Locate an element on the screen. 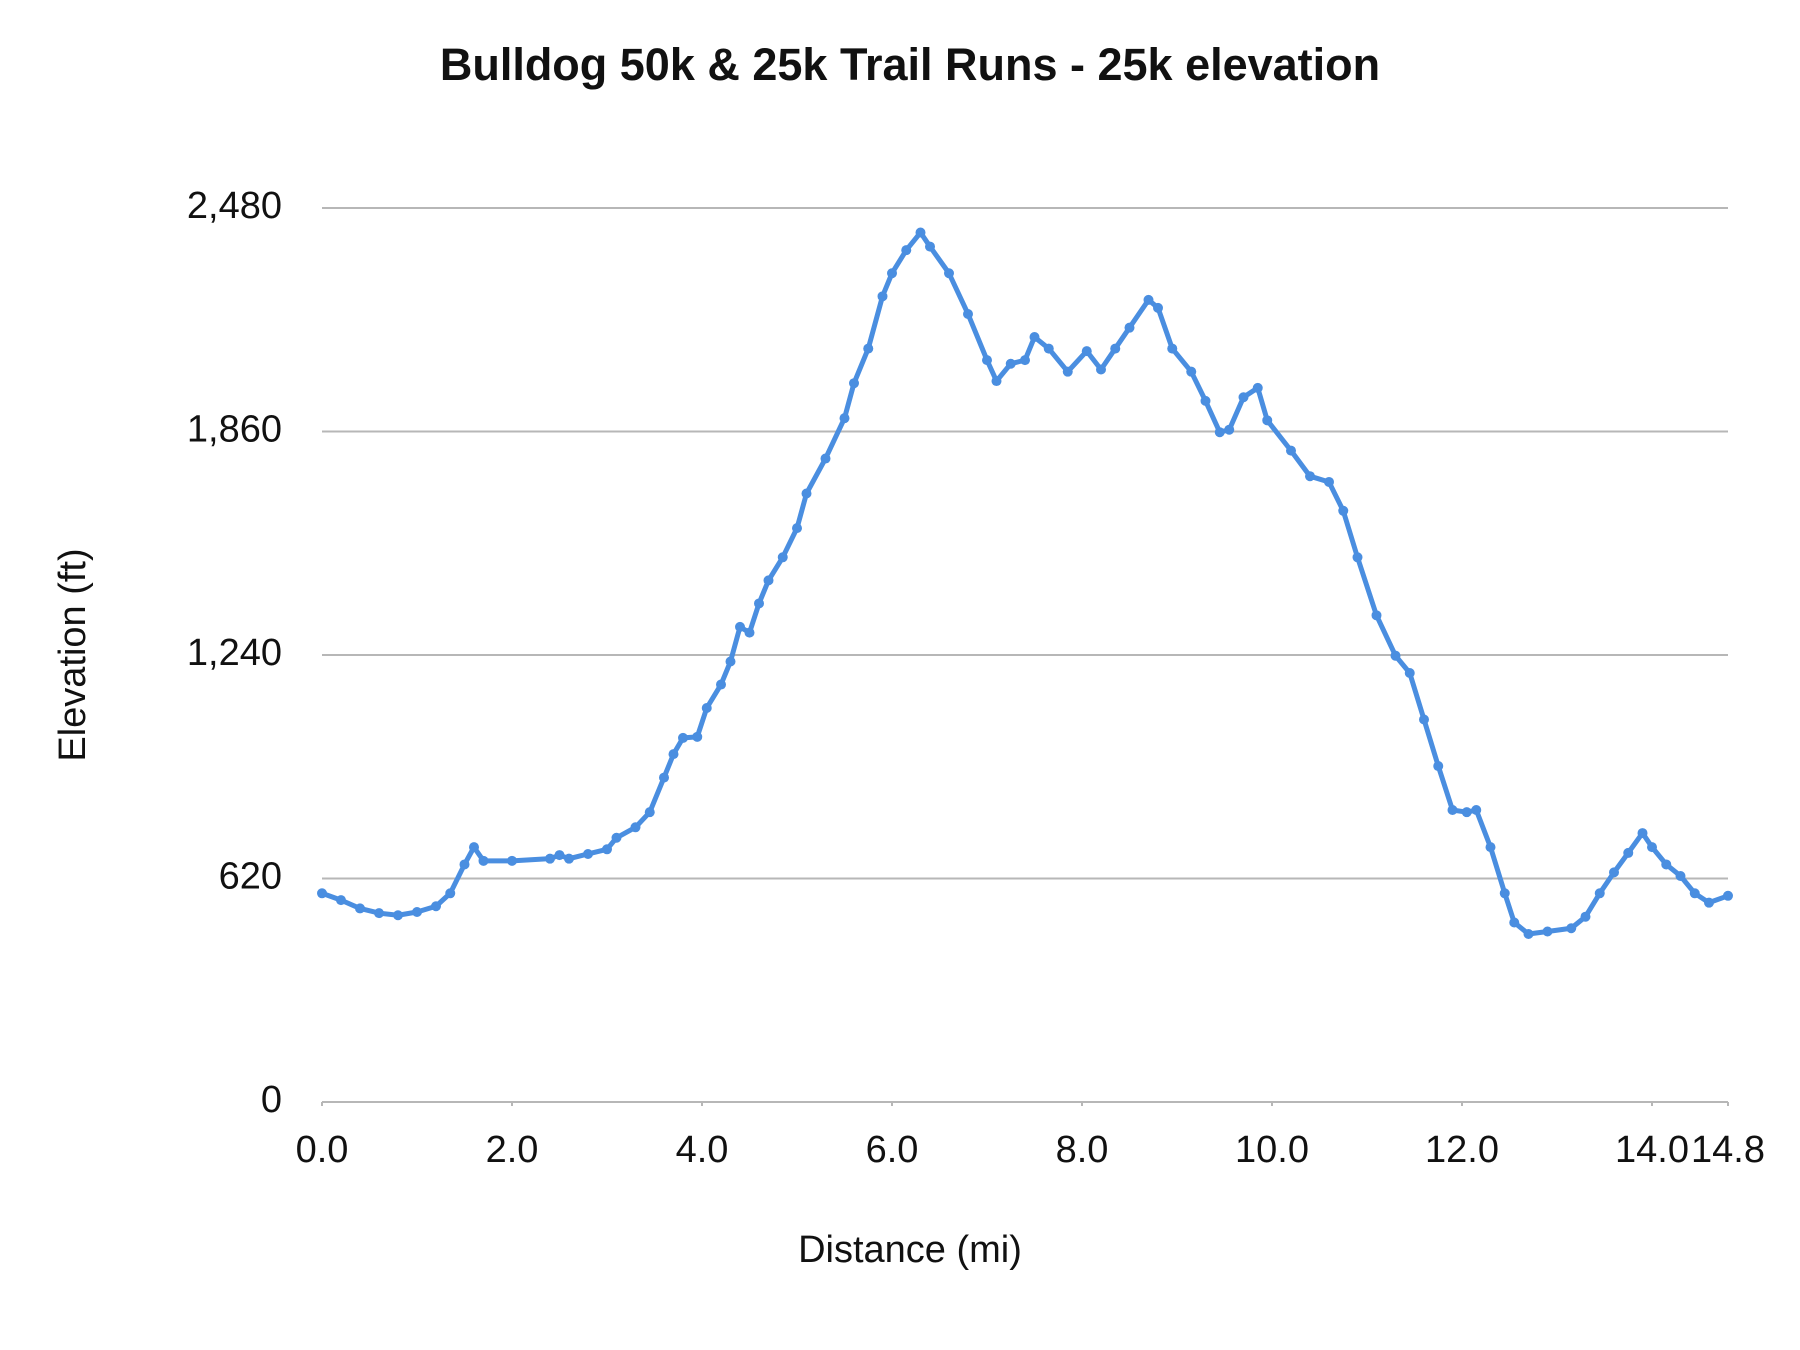 This screenshot has width=1800, height=1350. y-tick-label: 1,240 is located at coordinates (234, 653).